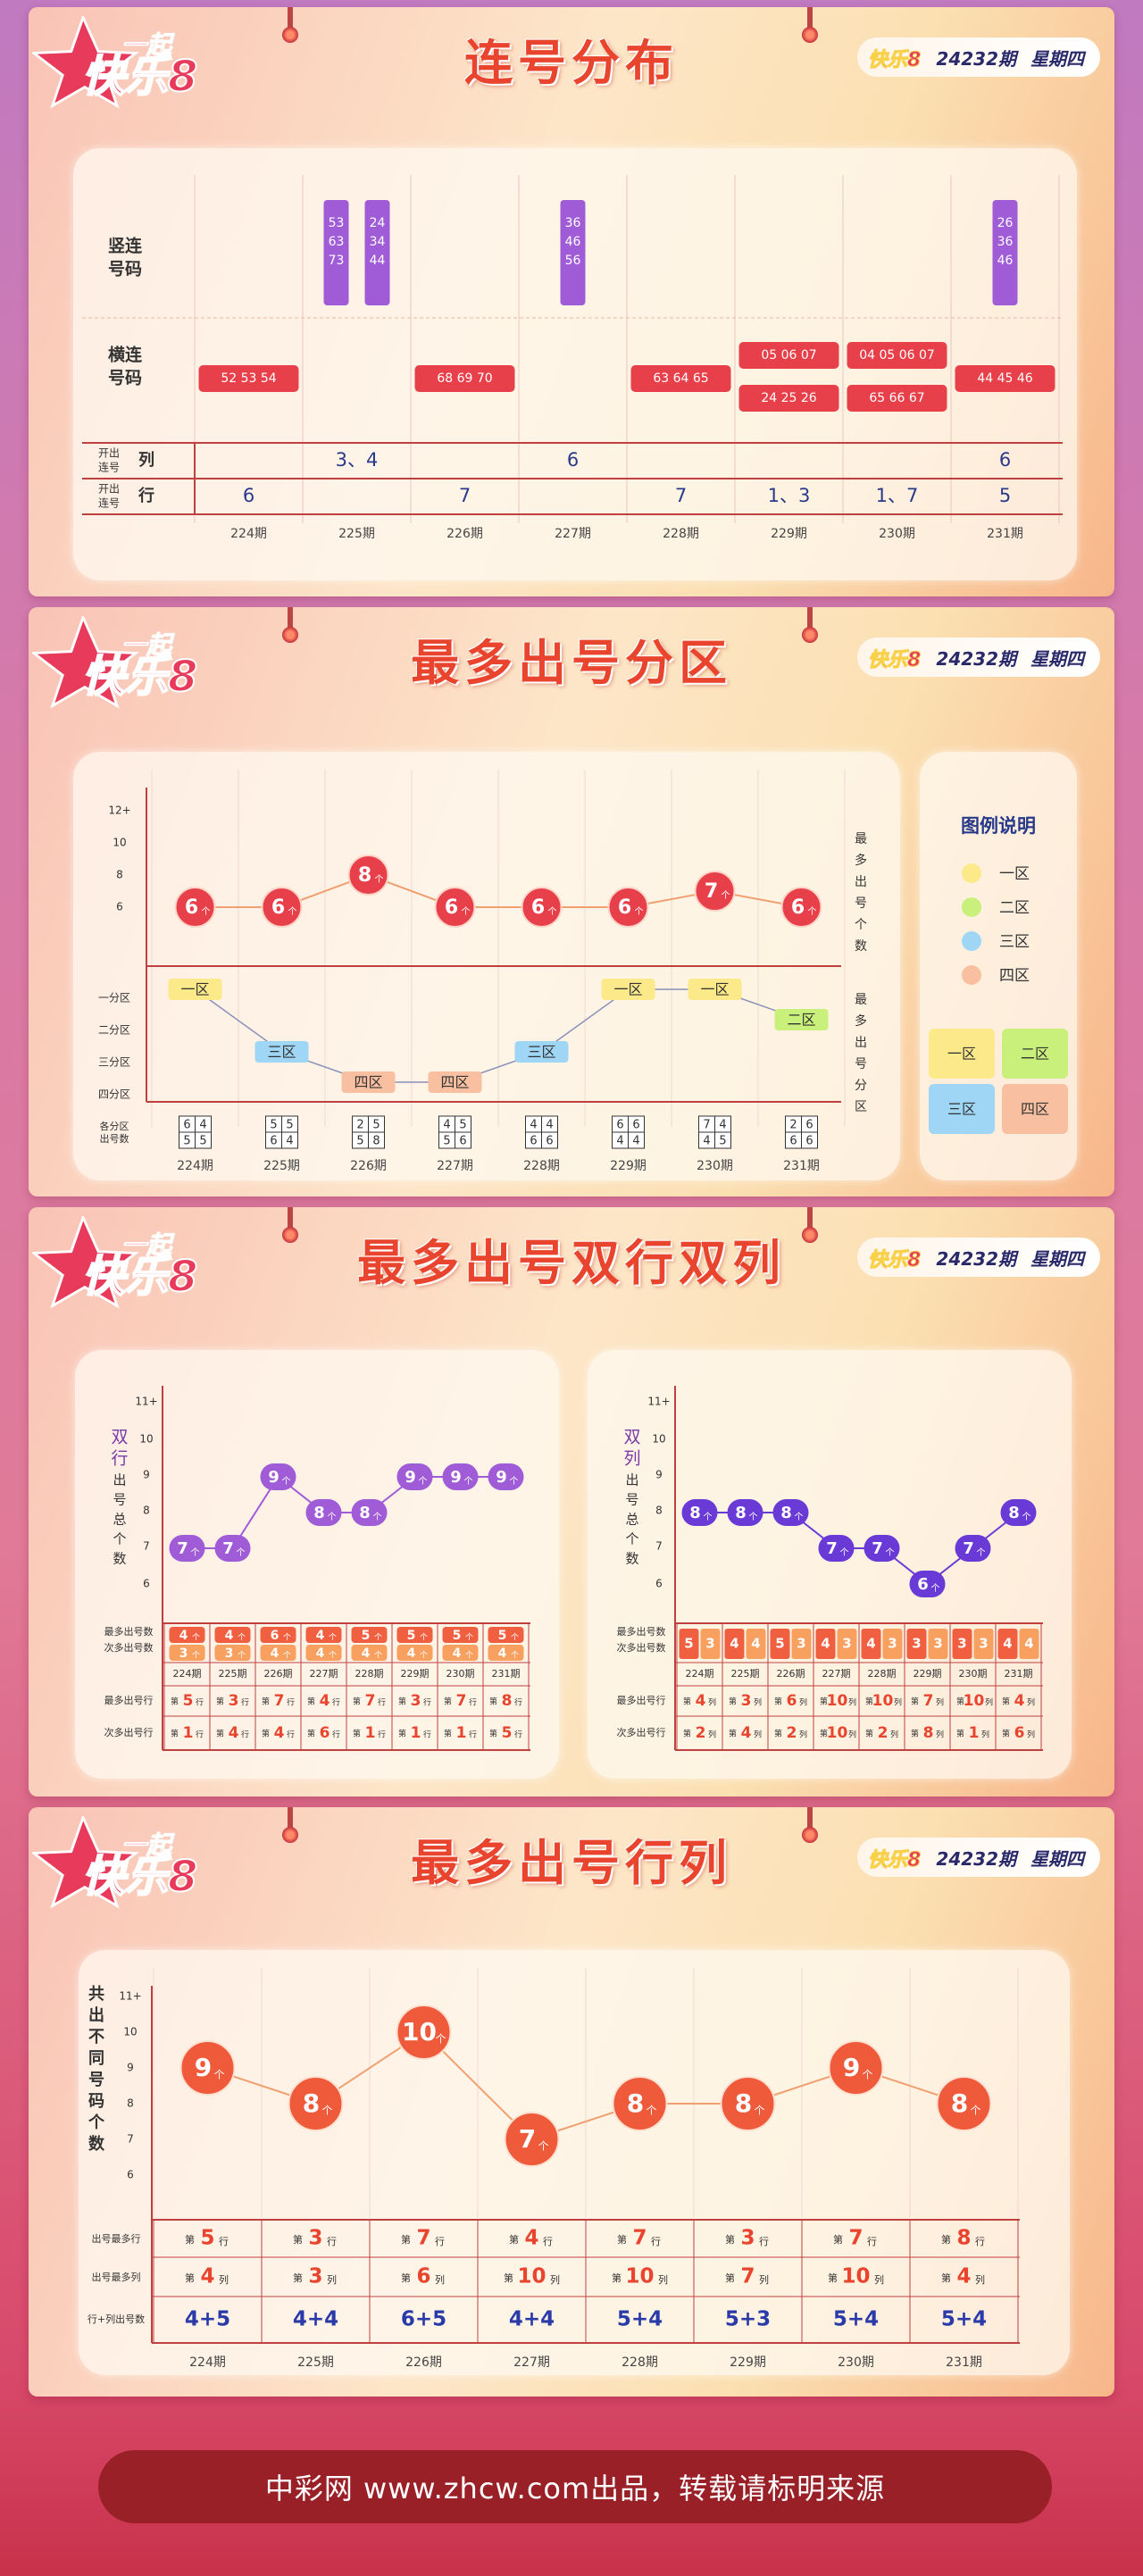  Describe the element at coordinates (207, 2238) in the screenshot. I see `most-row-value: 5` at that location.